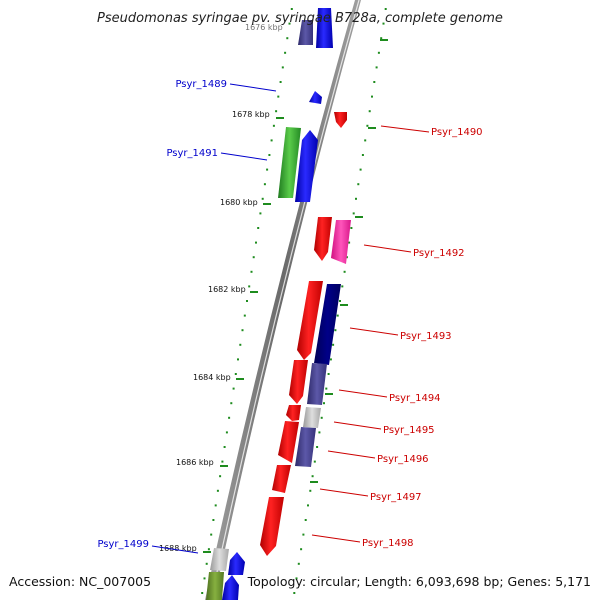 This screenshot has height=600, width=600. I want to click on gene-label-psyr-1499: Psyr_1499, so click(123, 544).